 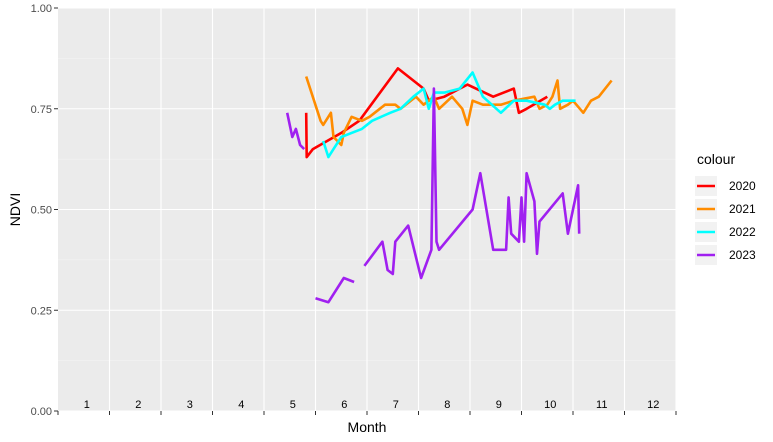 What do you see at coordinates (241, 405) in the screenshot?
I see `month-label: 4` at bounding box center [241, 405].